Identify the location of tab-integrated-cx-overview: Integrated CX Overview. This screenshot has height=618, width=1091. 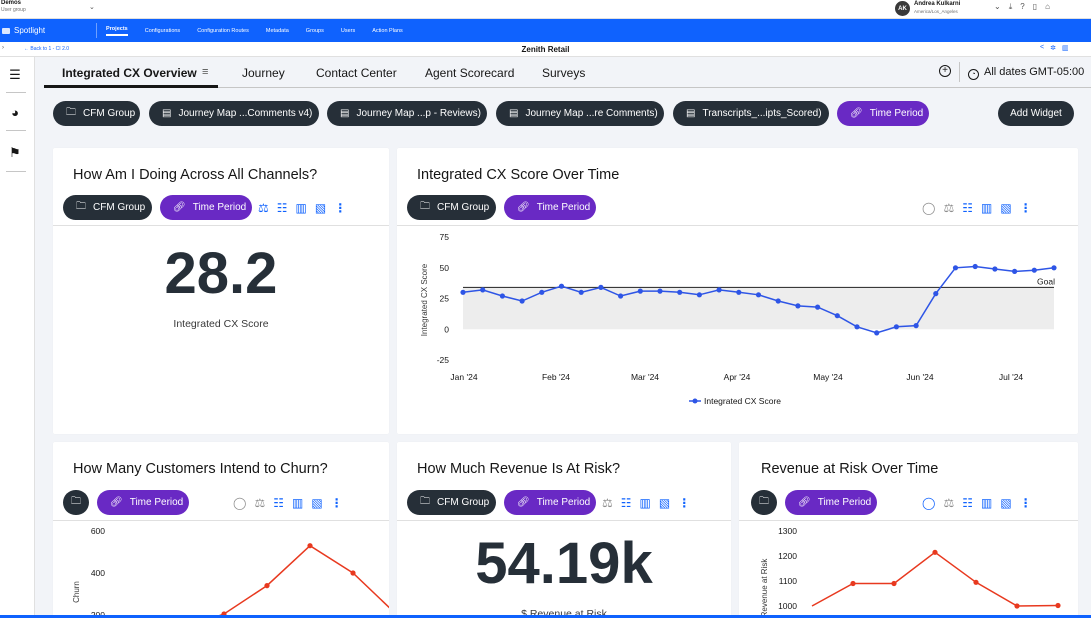
(129, 73).